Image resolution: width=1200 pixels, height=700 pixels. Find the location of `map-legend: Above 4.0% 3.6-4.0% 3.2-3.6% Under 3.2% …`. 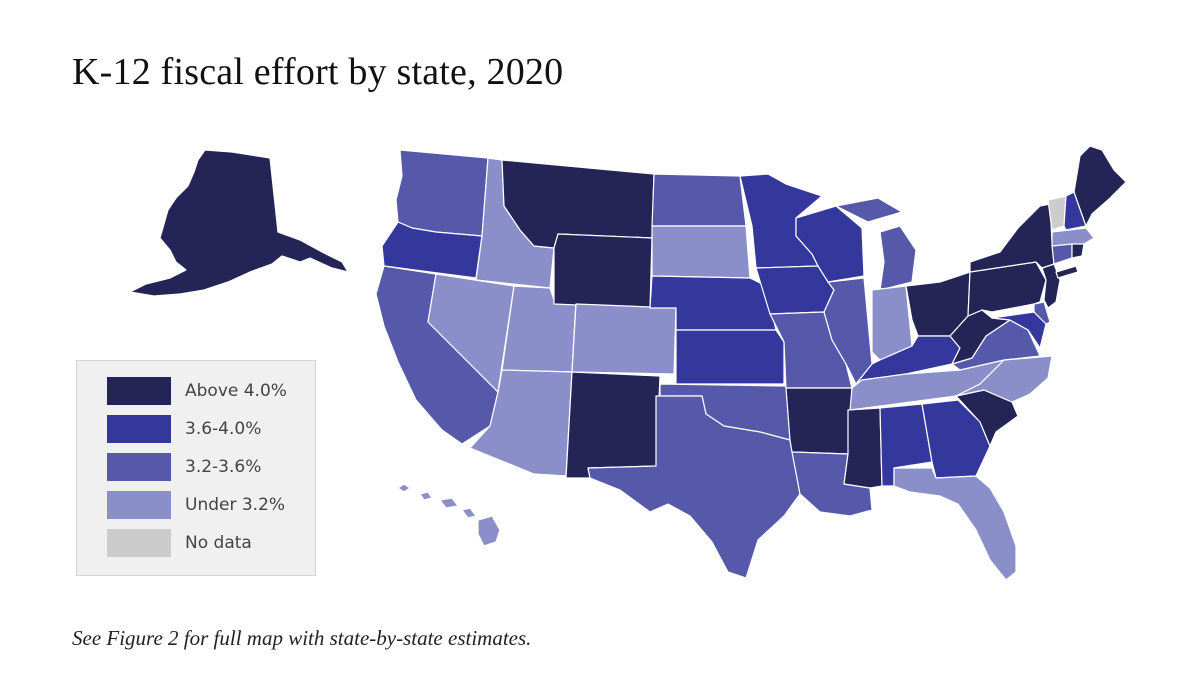

map-legend: Above 4.0% 3.6-4.0% 3.2-3.6% Under 3.2% … is located at coordinates (196, 468).